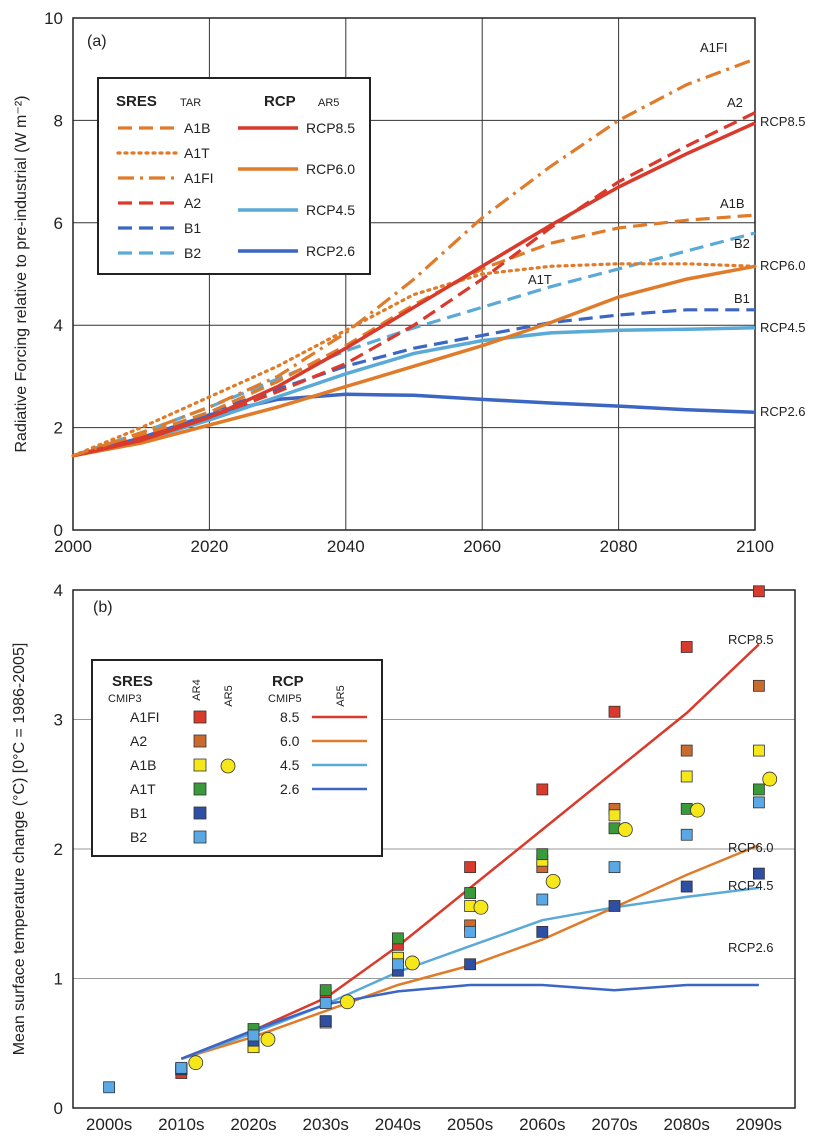  I want to click on x-tick-label: 2040s, so click(398, 1124).